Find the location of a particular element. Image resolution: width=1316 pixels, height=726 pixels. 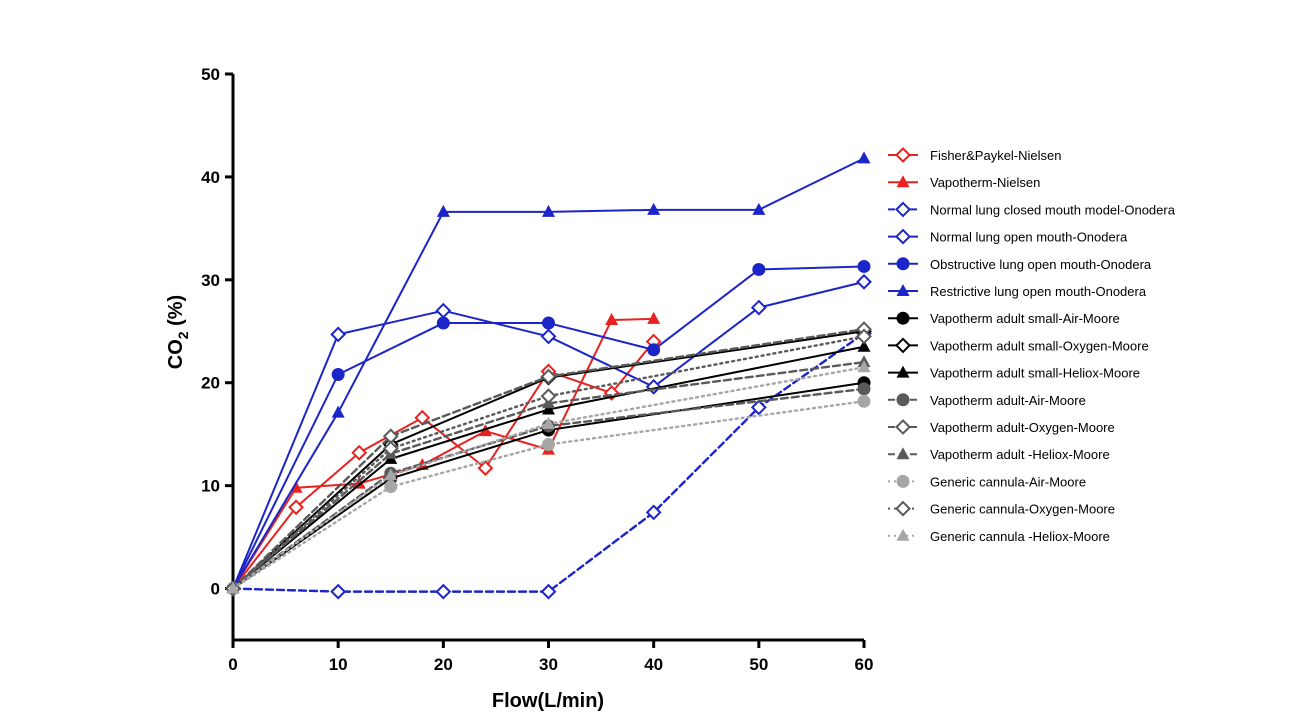

legend-label: Vapotherm adult small-Oxygen-Moore is located at coordinates (1039, 345).